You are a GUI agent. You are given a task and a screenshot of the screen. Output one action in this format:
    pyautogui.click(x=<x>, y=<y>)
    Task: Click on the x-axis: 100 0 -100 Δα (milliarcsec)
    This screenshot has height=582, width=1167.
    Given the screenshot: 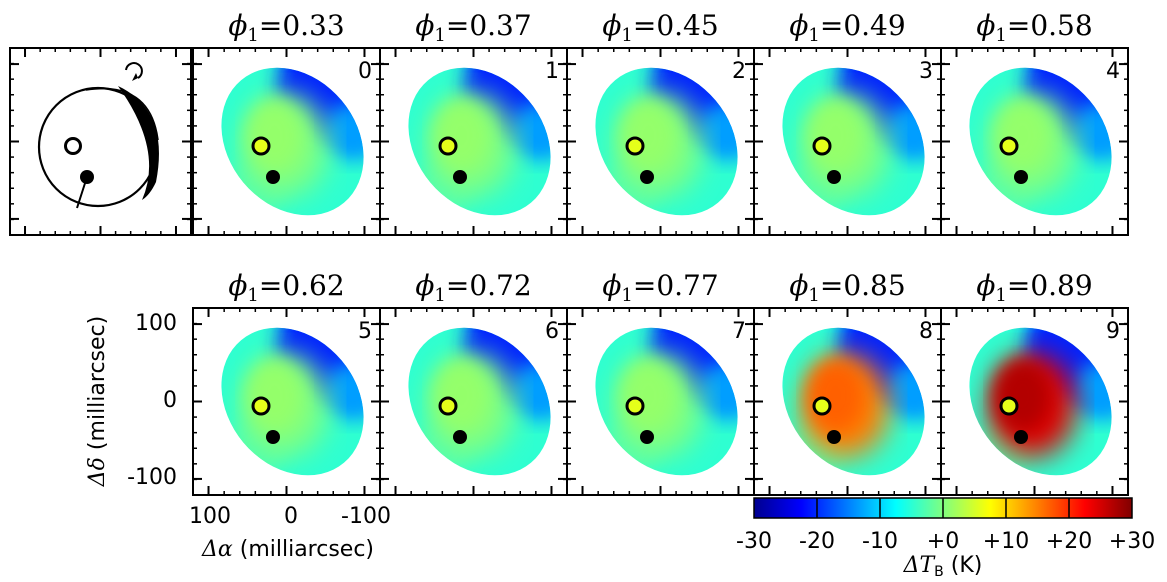 What is the action you would take?
    pyautogui.click(x=290, y=533)
    